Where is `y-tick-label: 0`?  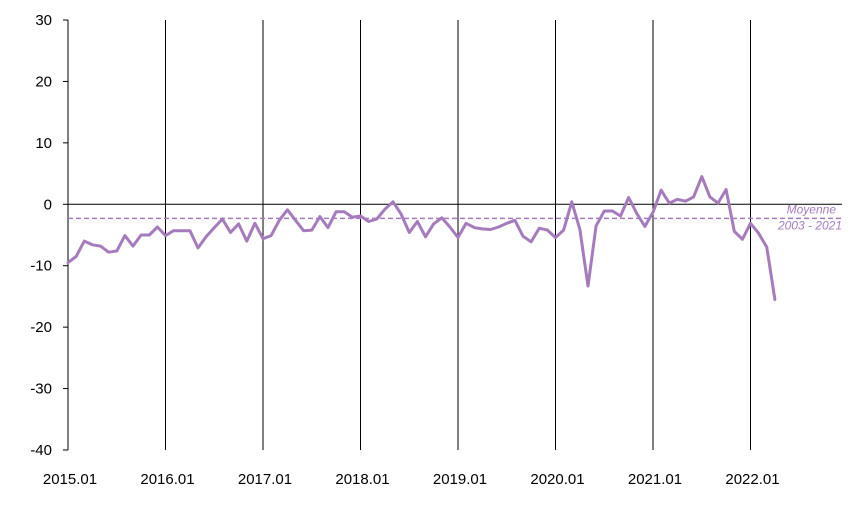 y-tick-label: 0 is located at coordinates (48, 204).